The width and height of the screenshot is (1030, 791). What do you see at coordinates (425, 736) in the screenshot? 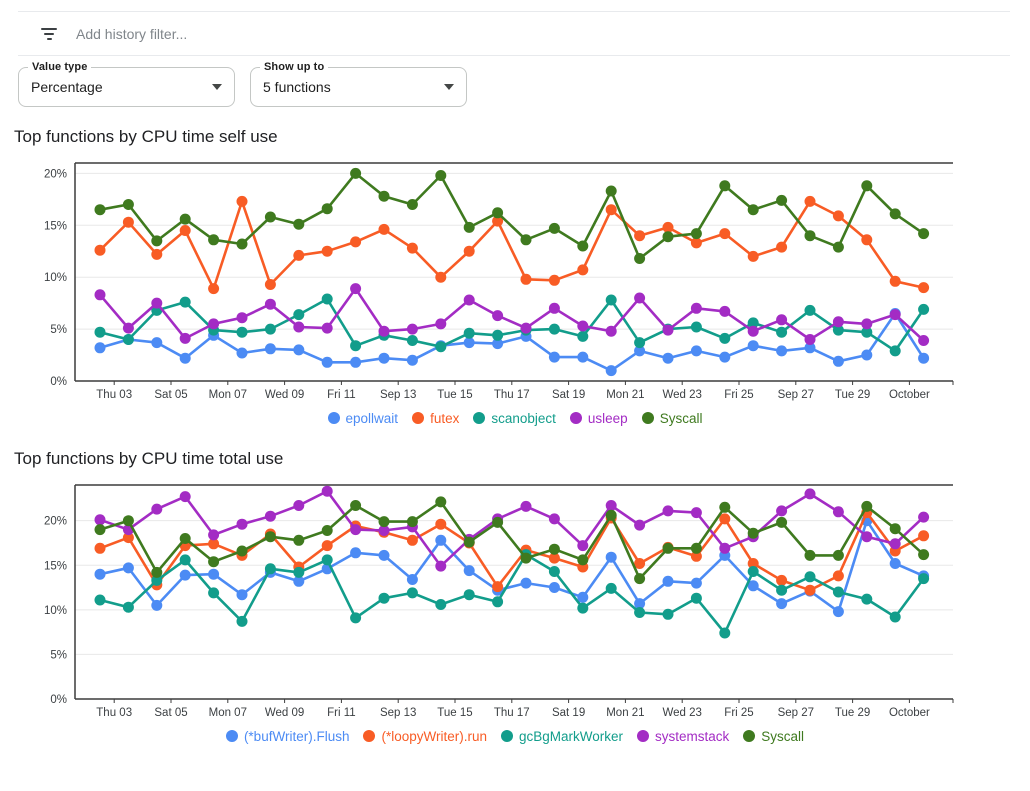
I see `legend-item: (*loopyWriter).run` at bounding box center [425, 736].